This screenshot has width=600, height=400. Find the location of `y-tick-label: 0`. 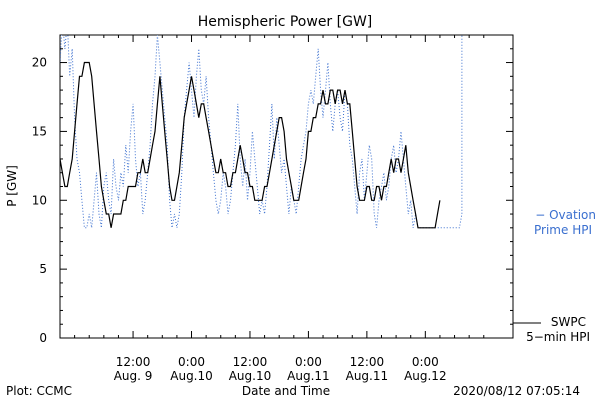

y-tick-label: 0 is located at coordinates (43, 338).